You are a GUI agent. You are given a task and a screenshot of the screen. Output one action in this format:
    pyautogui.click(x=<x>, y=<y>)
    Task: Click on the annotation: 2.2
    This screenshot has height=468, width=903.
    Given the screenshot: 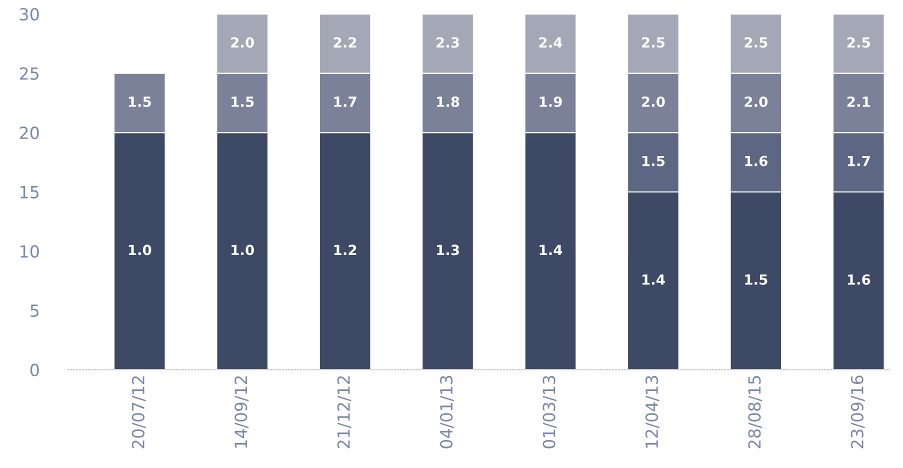 What is the action you would take?
    pyautogui.click(x=345, y=42)
    